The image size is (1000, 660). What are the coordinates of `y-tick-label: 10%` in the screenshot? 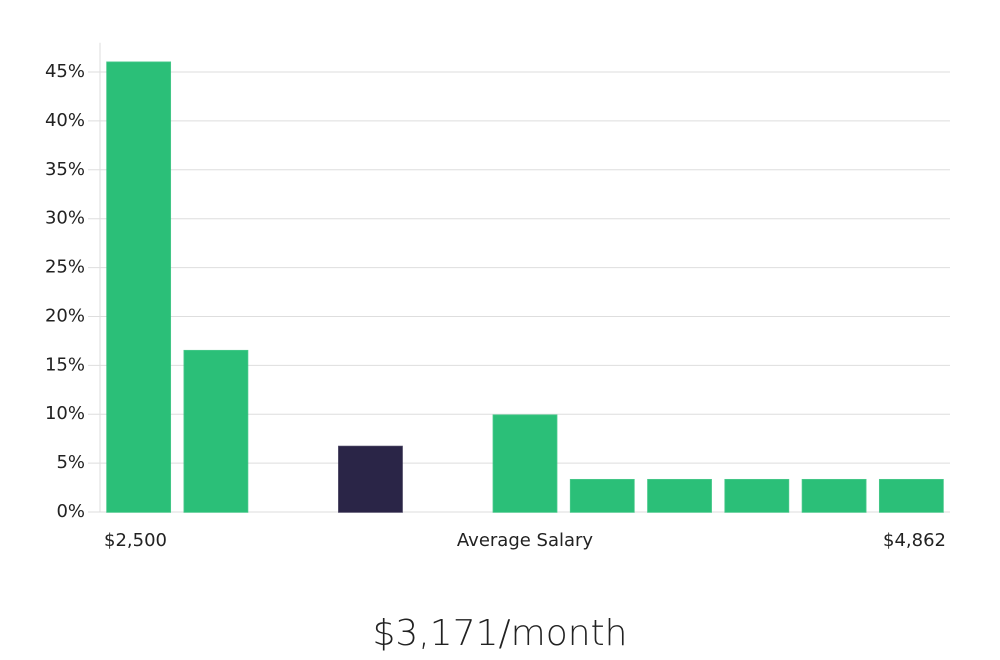 It's located at (65, 413).